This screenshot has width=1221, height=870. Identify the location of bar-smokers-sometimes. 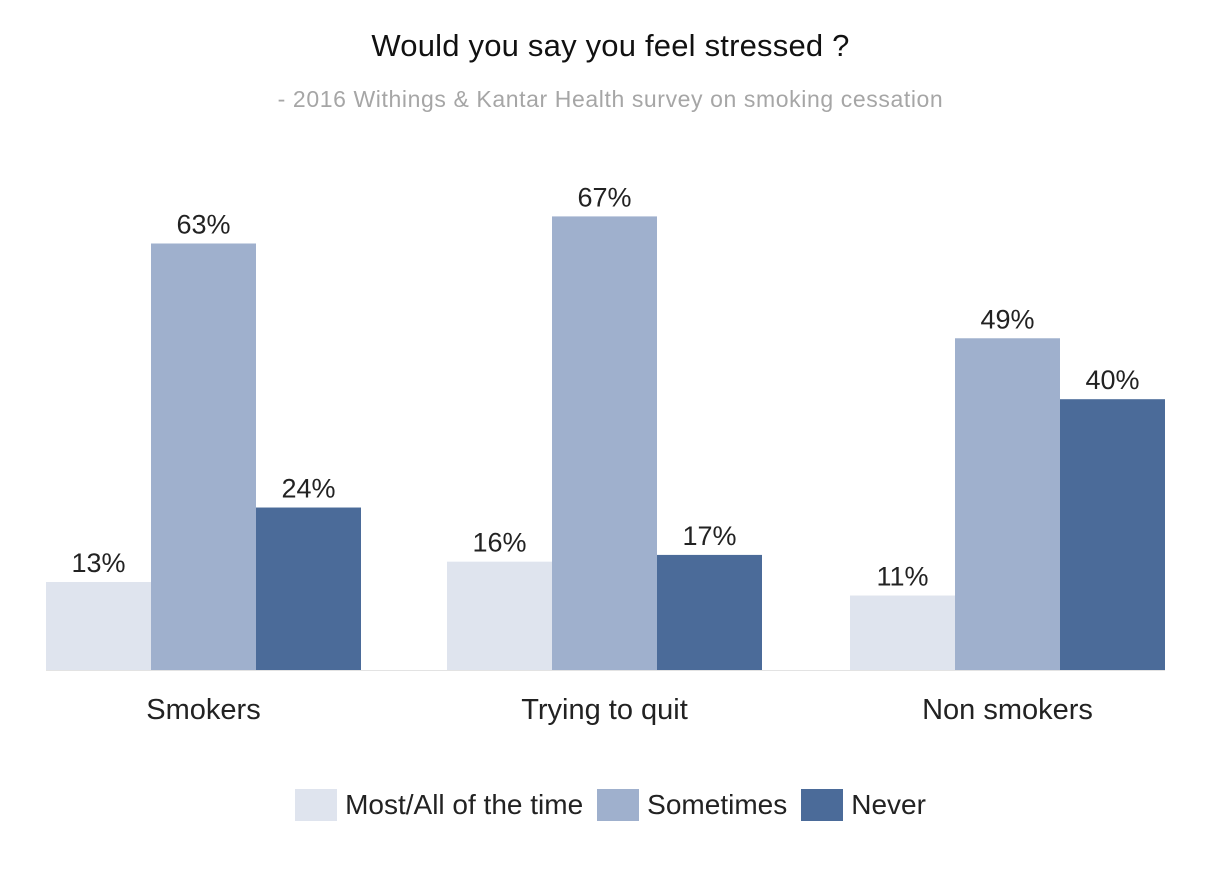
(203, 457).